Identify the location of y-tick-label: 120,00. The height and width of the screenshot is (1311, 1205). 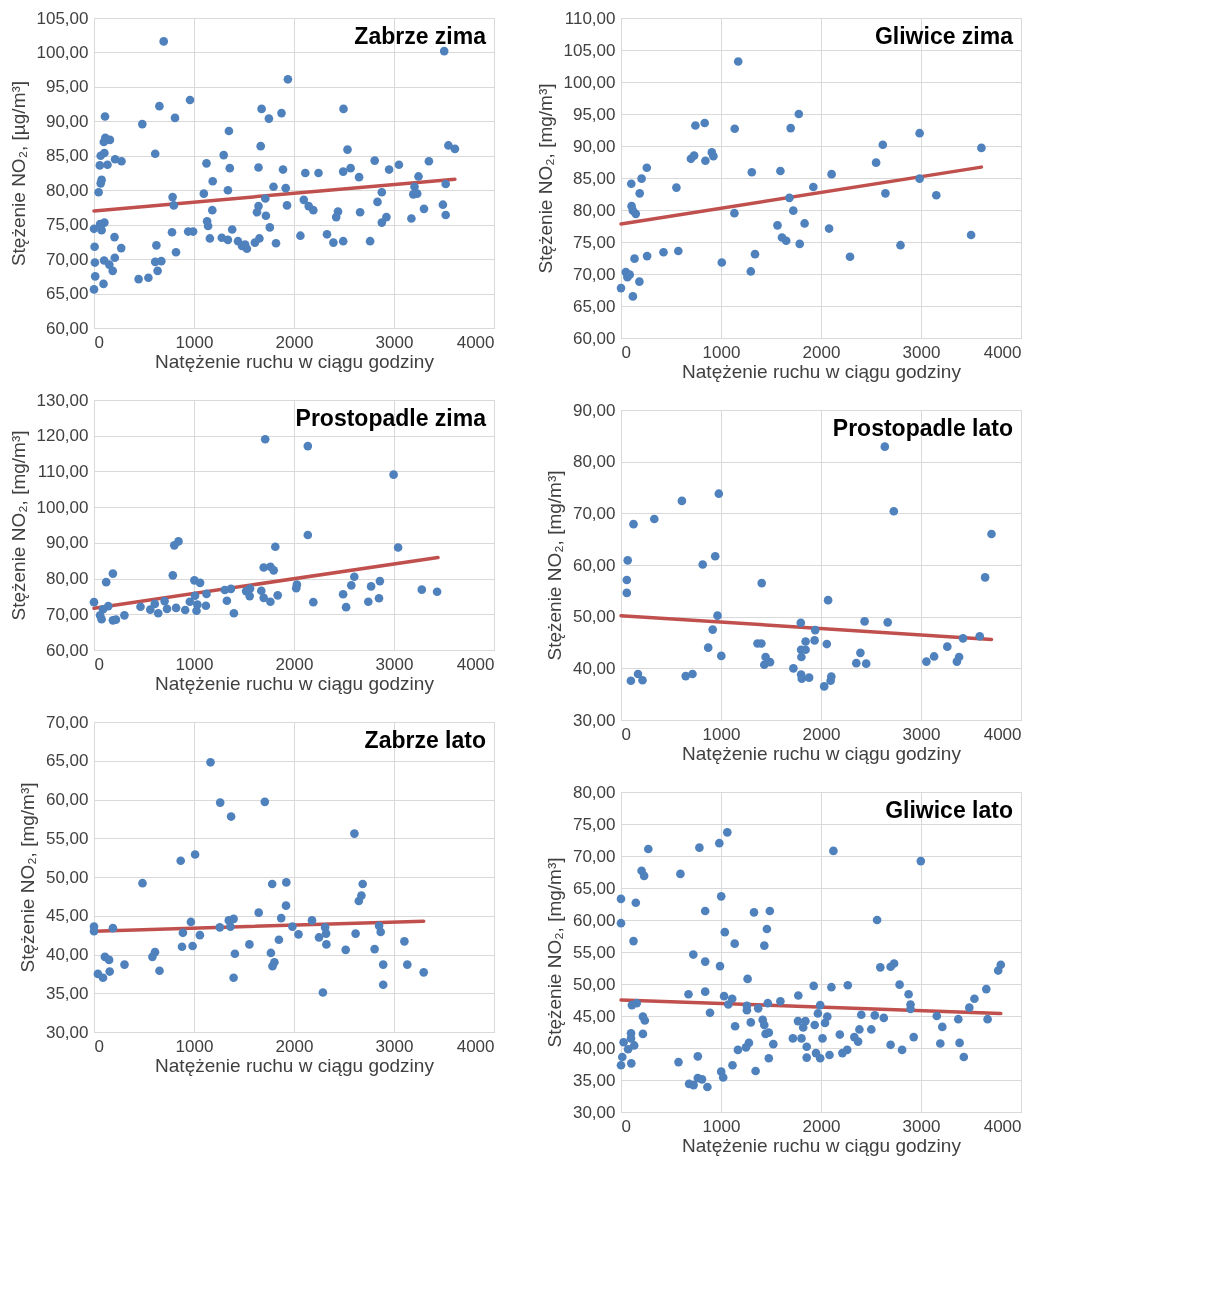
(62, 436).